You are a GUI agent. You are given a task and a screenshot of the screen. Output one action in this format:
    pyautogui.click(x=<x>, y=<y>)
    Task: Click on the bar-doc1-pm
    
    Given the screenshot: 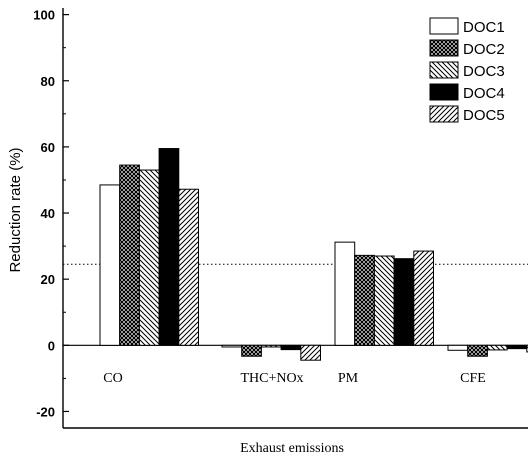 What is the action you would take?
    pyautogui.click(x=345, y=293)
    